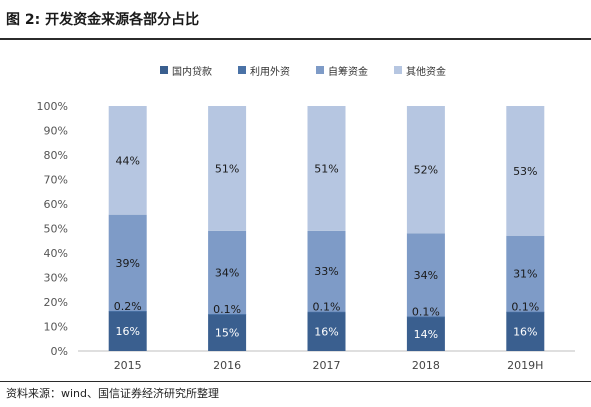 This screenshot has width=591, height=407. What do you see at coordinates (192, 72) in the screenshot?
I see `legend-label: 国内贷款` at bounding box center [192, 72].